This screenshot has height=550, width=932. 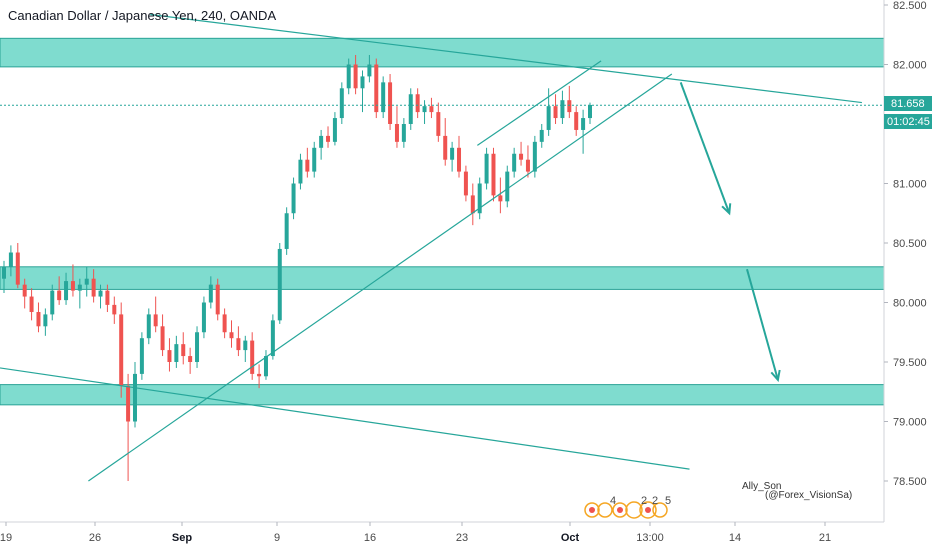 I want to click on time-tick-label: 19, so click(x=6, y=538).